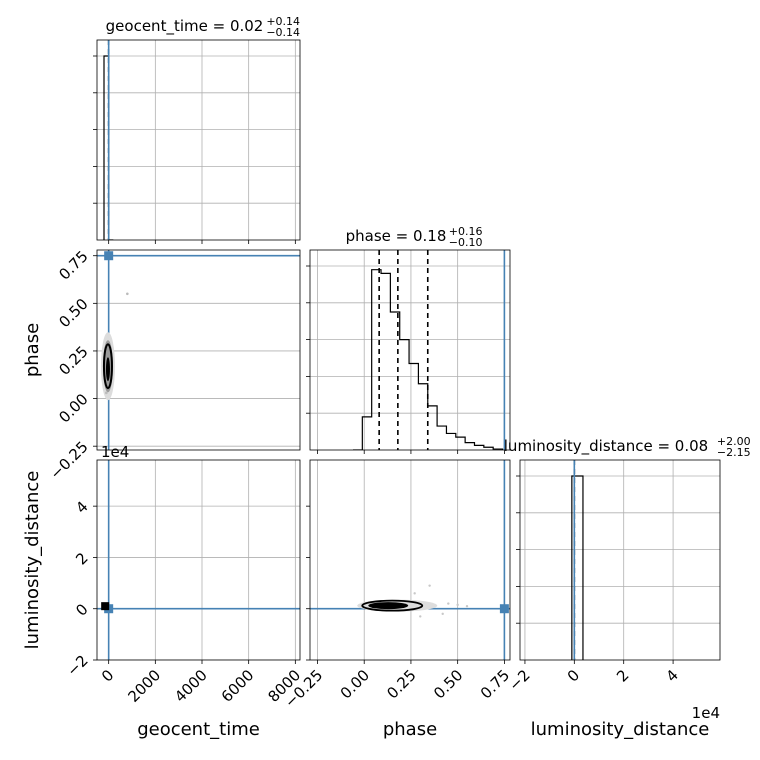 The image size is (760, 760). Describe the element at coordinates (73, 408) in the screenshot. I see `y-tick-label: 0.00` at that location.